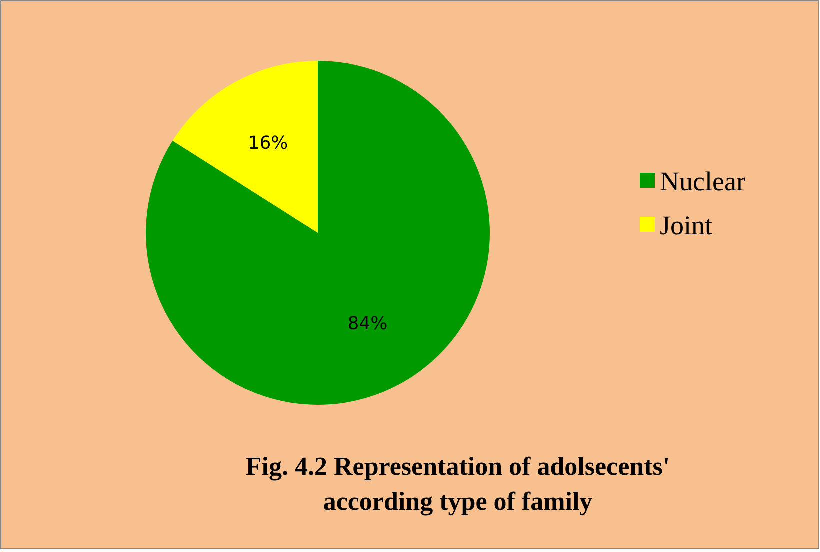 The width and height of the screenshot is (820, 552). Describe the element at coordinates (458, 484) in the screenshot. I see `text: Fig. 4.2 Representation of adolsecents' according type of family` at that location.